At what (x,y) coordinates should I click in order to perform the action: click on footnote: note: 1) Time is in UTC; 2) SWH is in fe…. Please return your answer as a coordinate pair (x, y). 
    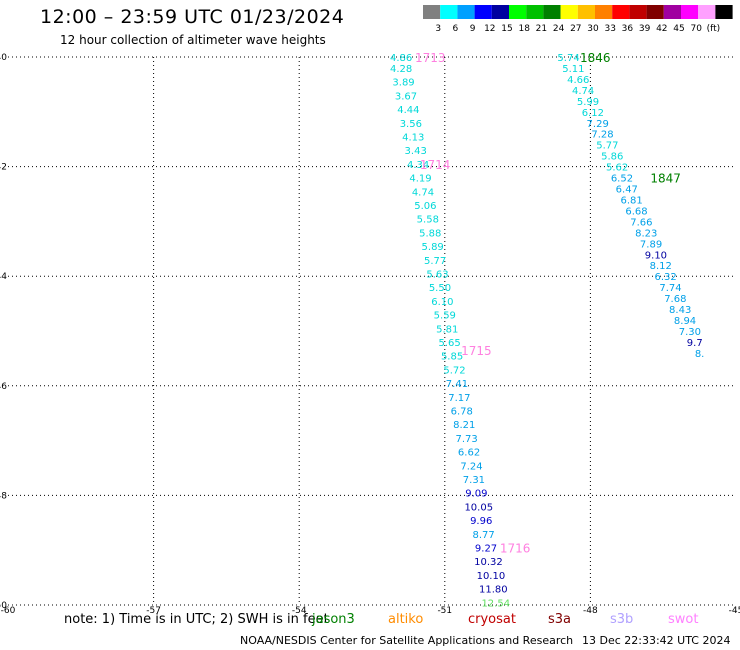
    Looking at the image, I should click on (196, 619).